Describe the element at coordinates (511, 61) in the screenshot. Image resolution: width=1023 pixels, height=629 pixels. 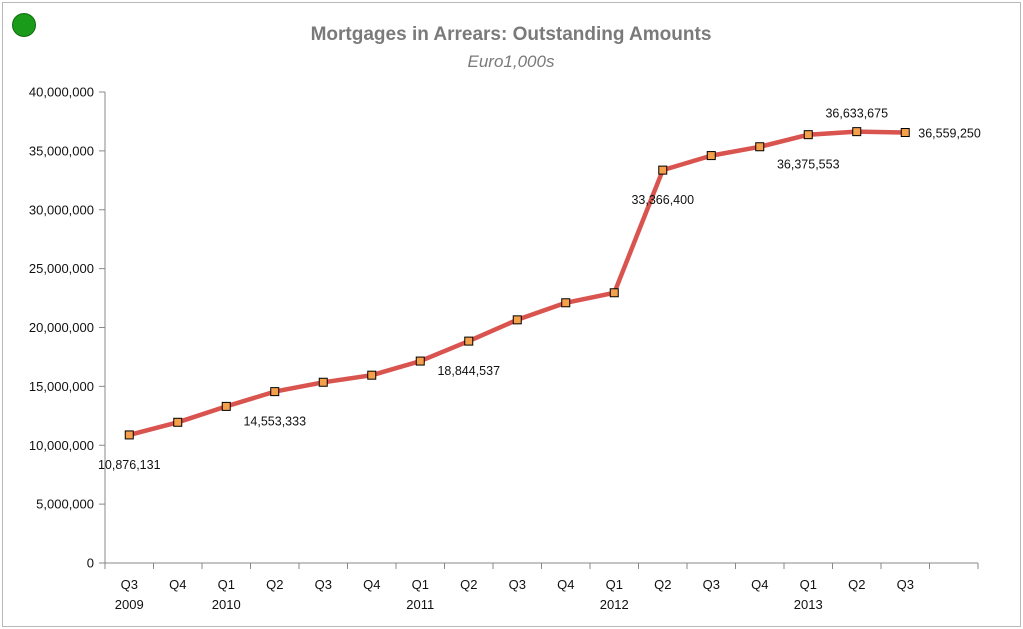
I see `chart-subtitle: Euro1,000s` at that location.